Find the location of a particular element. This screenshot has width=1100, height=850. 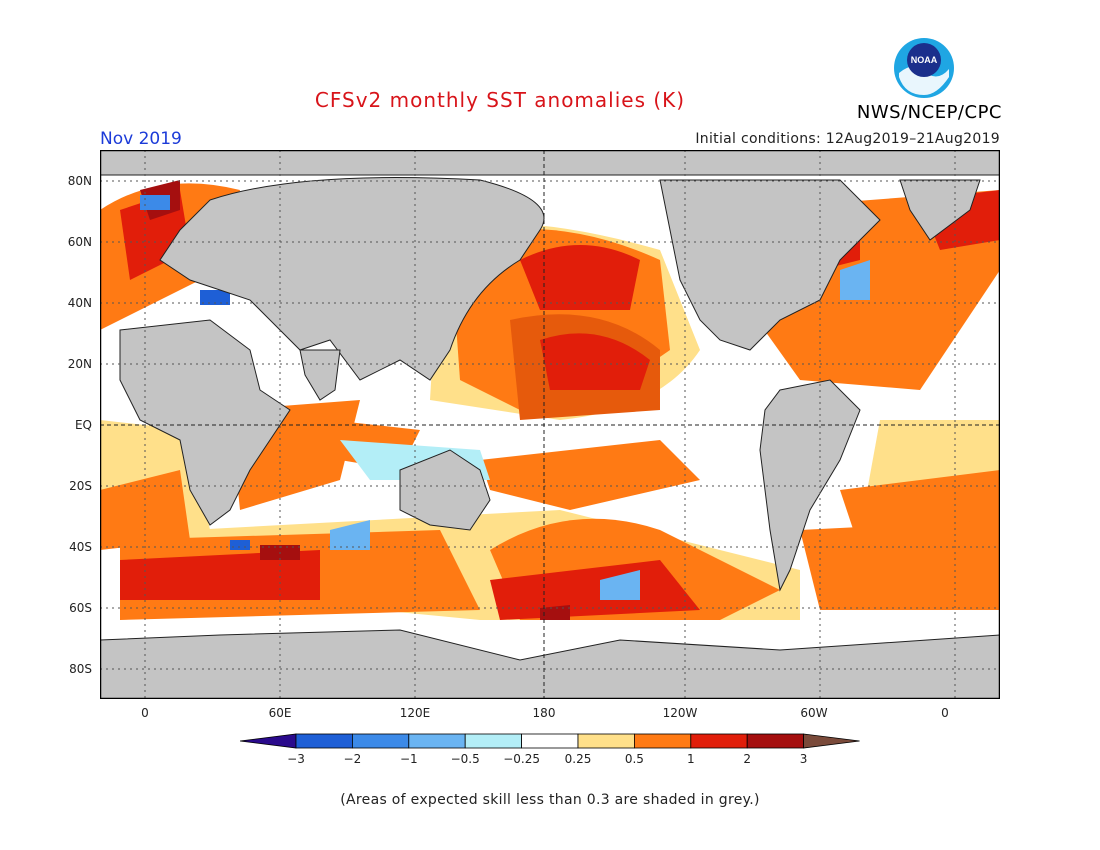

colorbar-tick-label: −1 is located at coordinates (408, 759).